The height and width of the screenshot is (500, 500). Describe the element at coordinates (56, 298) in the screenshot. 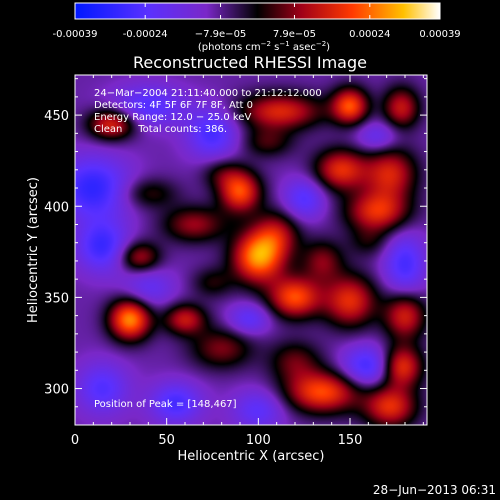

I see `y-tick-label: 350` at that location.